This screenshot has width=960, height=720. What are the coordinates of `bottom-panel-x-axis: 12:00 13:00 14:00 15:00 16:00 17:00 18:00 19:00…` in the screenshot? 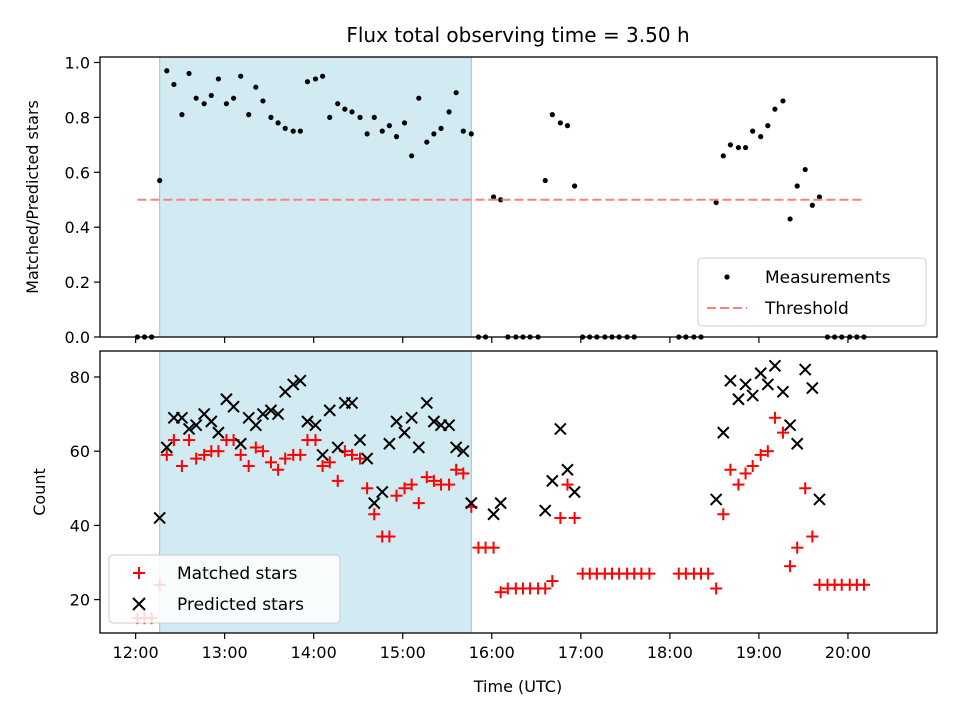 It's located at (492, 647).